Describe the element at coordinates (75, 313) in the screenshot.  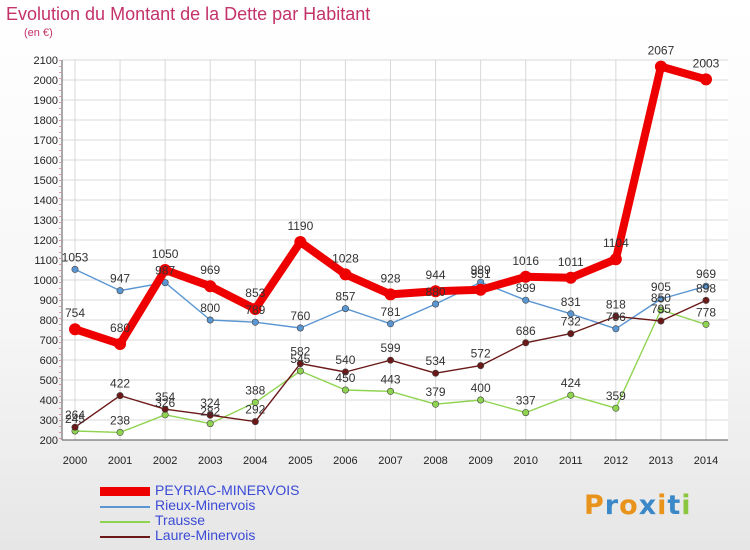
I see `data-label: 754` at that location.